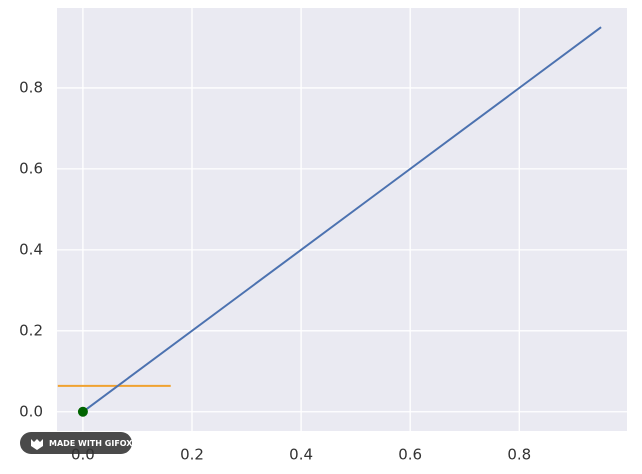 The width and height of the screenshot is (642, 474). I want to click on y-tick-label: 0.0, so click(31, 411).